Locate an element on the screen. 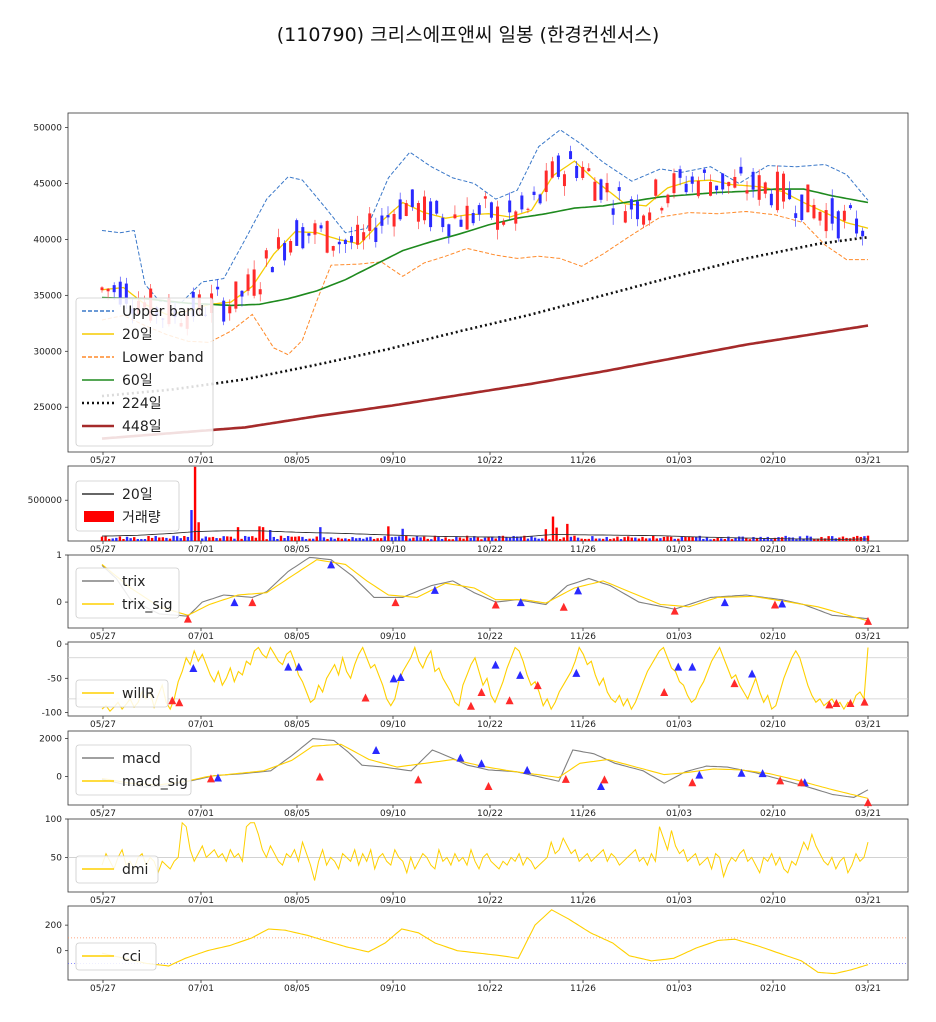 Image resolution: width=936 pixels, height=1022 pixels. trix-panel-frame is located at coordinates (488, 591).